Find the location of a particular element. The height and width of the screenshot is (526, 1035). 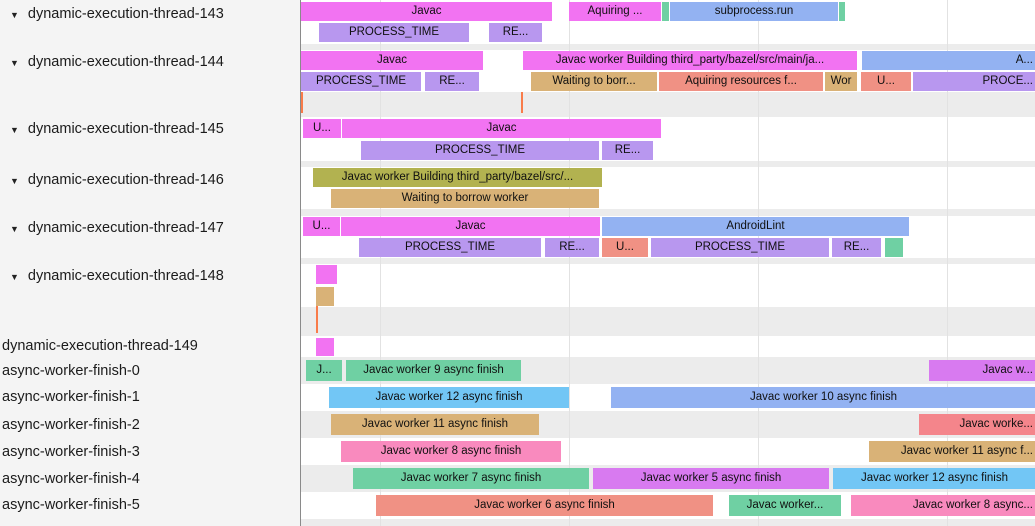

track-label: dynamic-execution-thread-144 is located at coordinates (125, 62).